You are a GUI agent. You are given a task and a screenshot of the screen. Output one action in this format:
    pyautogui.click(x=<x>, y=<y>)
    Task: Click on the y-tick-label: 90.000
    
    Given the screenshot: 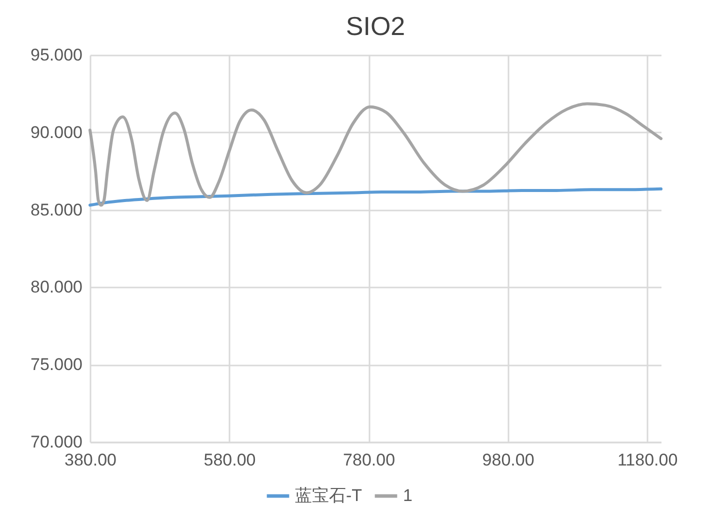 What is the action you would take?
    pyautogui.click(x=56, y=132)
    